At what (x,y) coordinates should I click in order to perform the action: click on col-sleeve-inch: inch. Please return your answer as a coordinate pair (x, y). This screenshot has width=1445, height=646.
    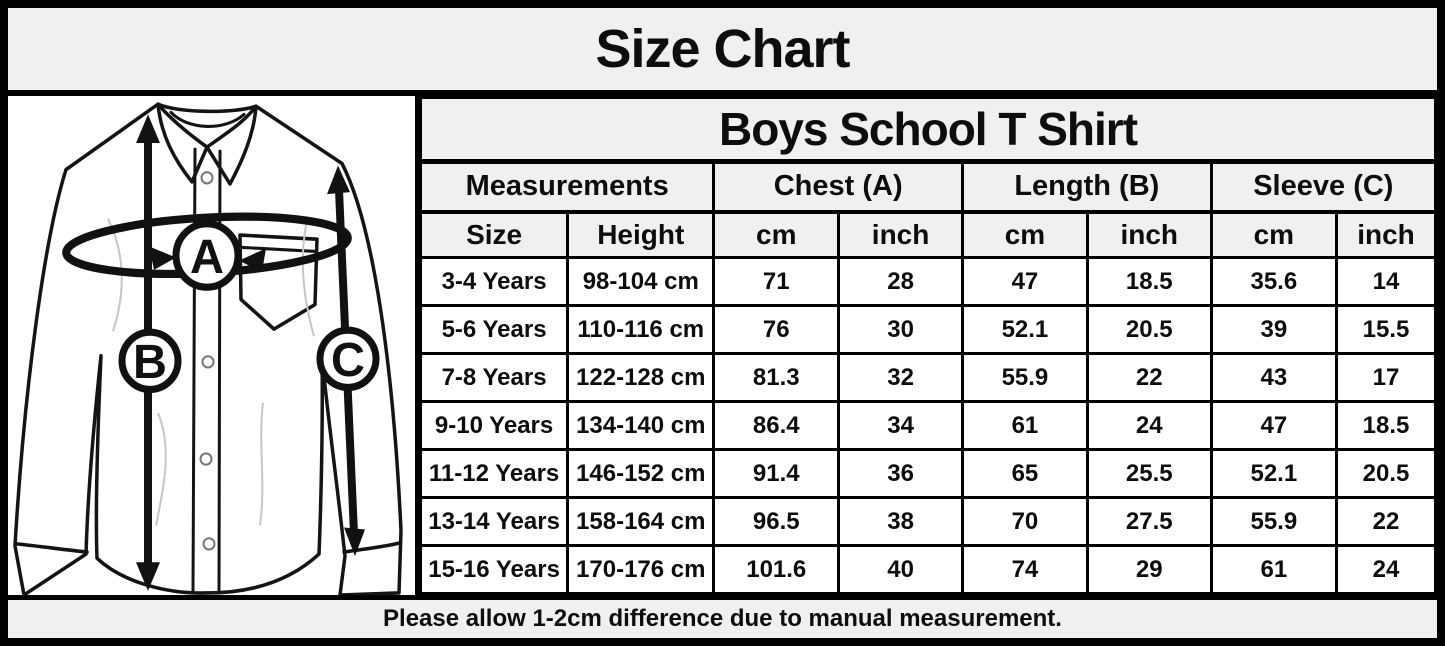
    Looking at the image, I should click on (1386, 234).